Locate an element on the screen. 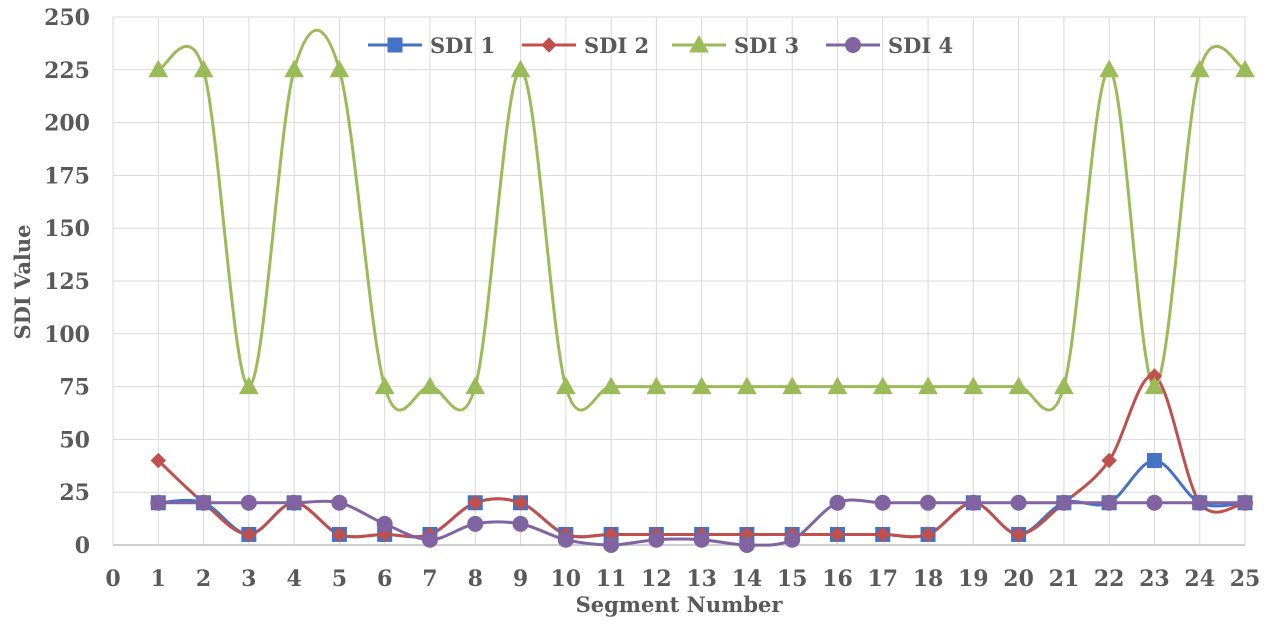  x-tick-label: 0 is located at coordinates (112, 579).